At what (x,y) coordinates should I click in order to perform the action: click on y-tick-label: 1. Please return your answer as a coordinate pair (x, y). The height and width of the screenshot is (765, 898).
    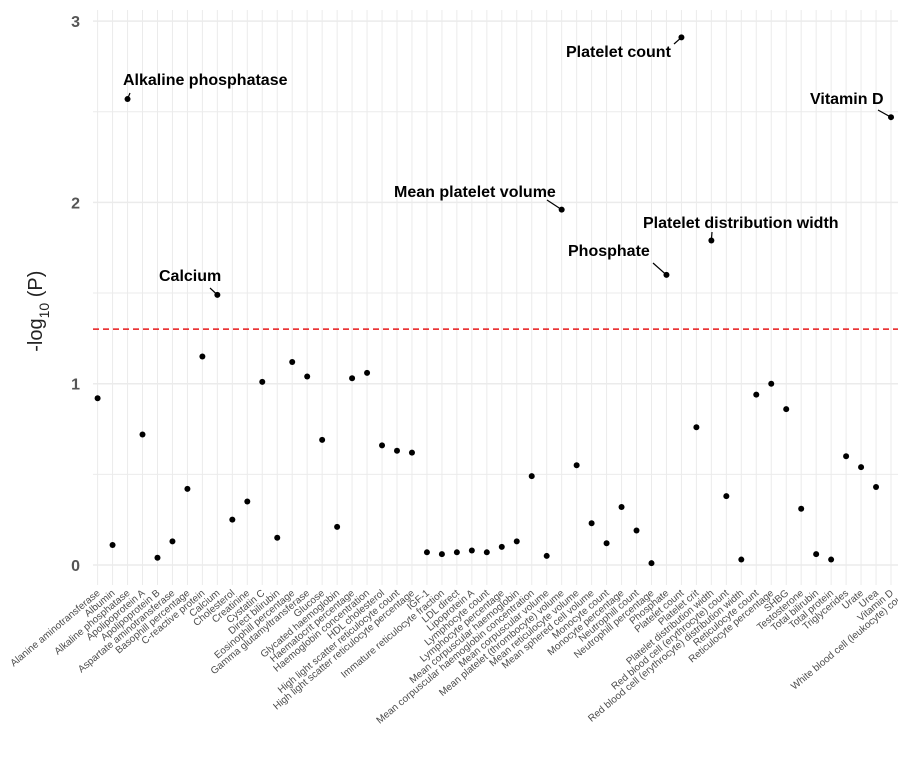
    Looking at the image, I should click on (75, 385).